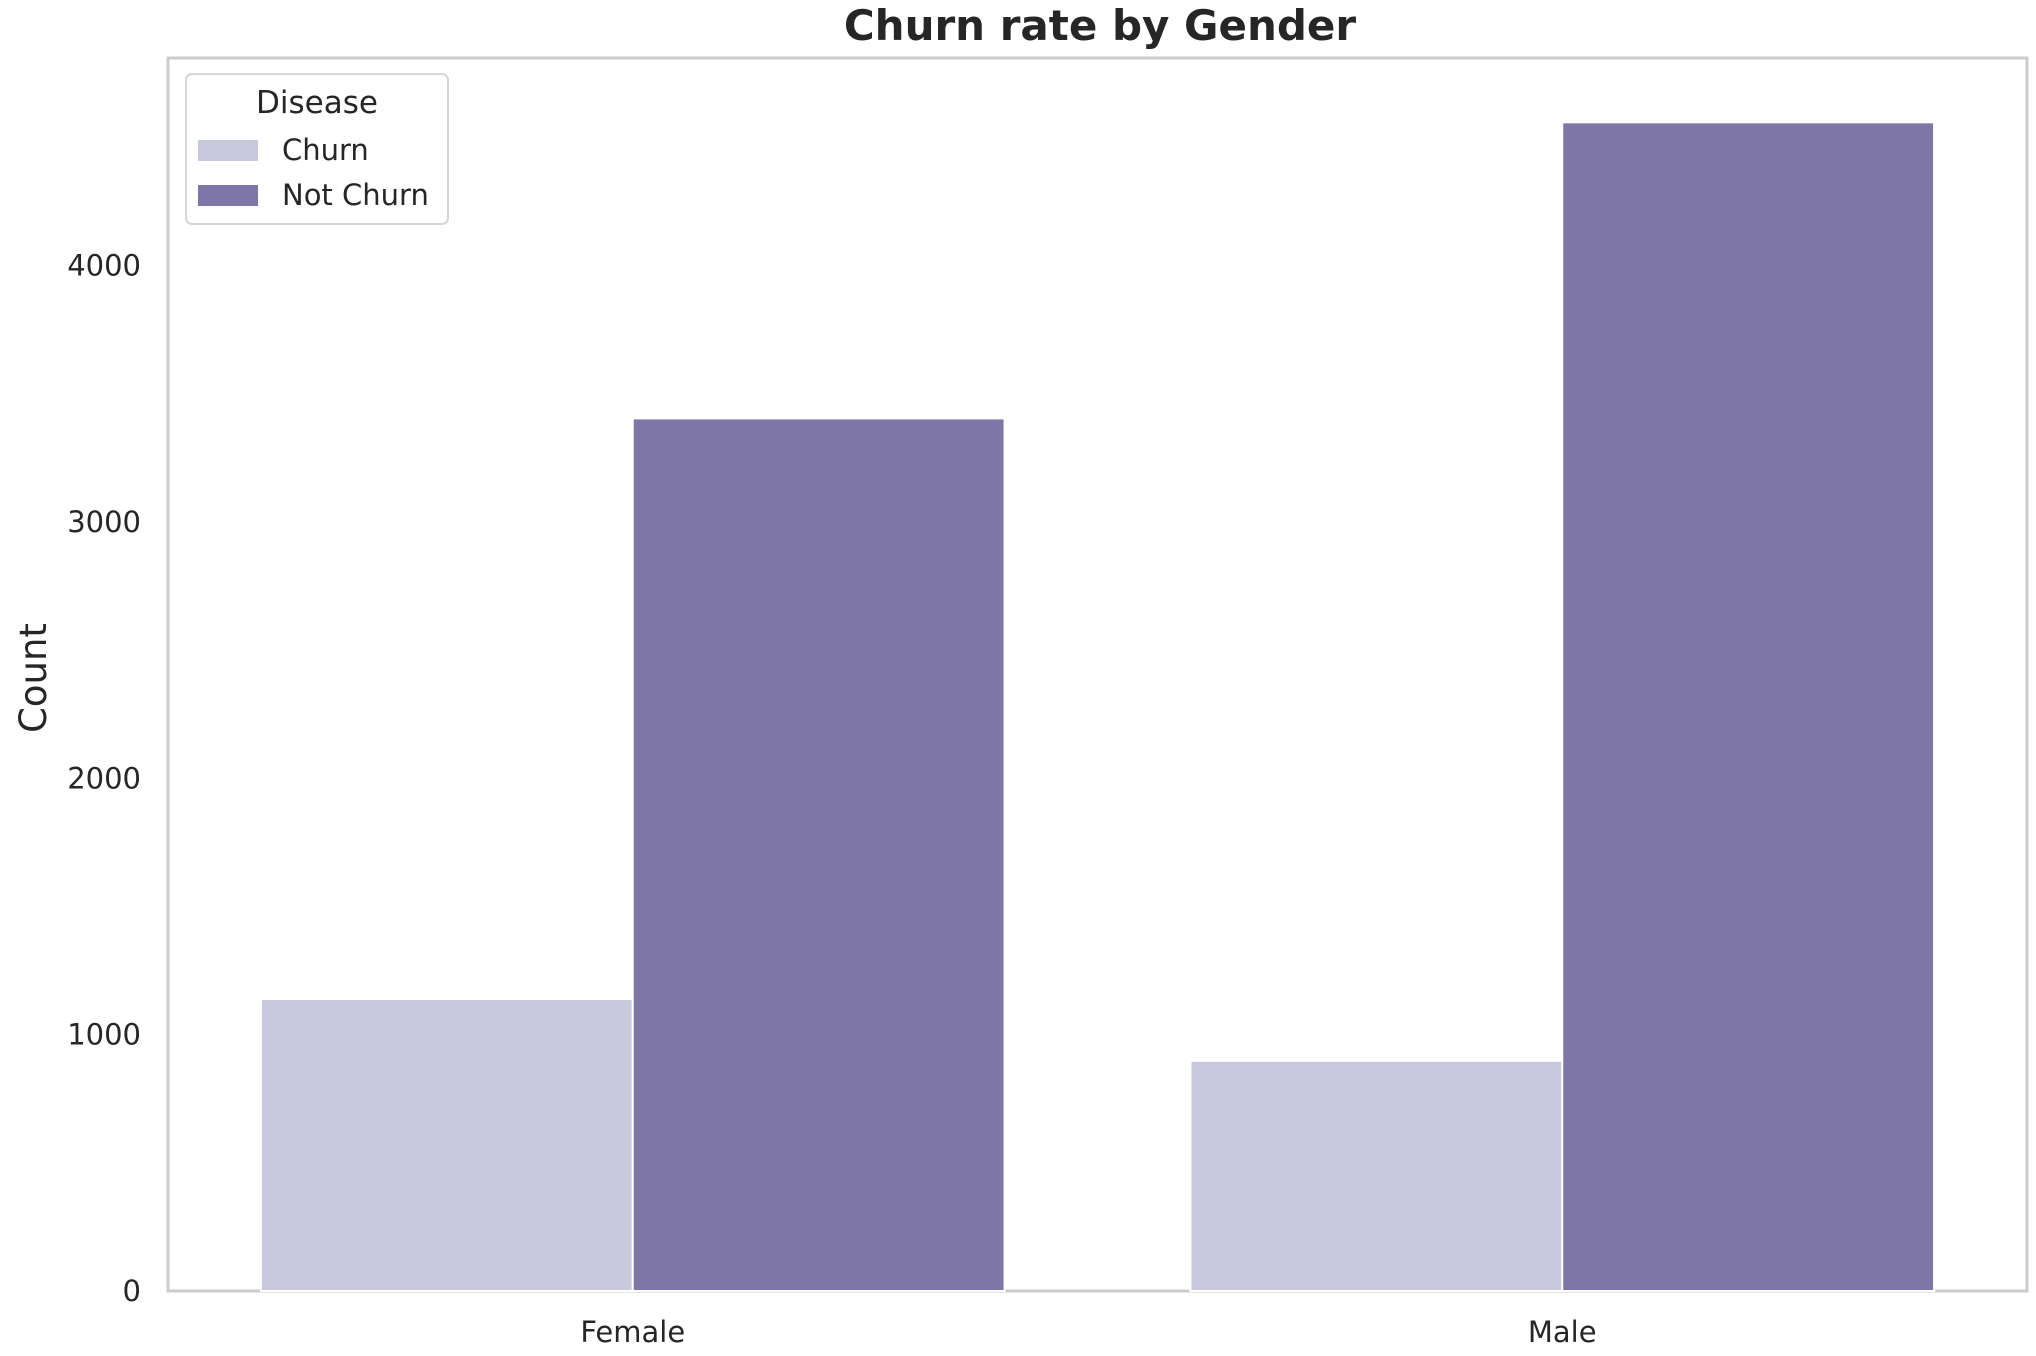  What do you see at coordinates (104, 522) in the screenshot?
I see `y-tick-label: 3000` at bounding box center [104, 522].